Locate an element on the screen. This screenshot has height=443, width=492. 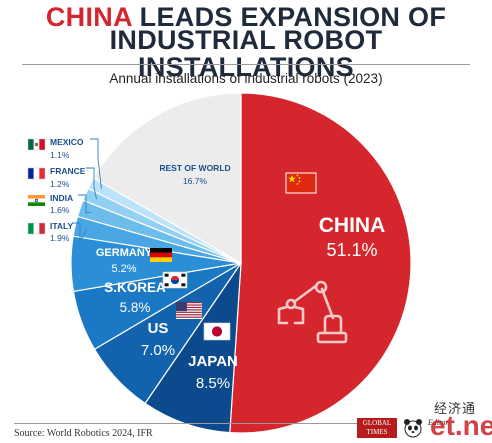
label-germany: GERMANY is located at coordinates (124, 253).